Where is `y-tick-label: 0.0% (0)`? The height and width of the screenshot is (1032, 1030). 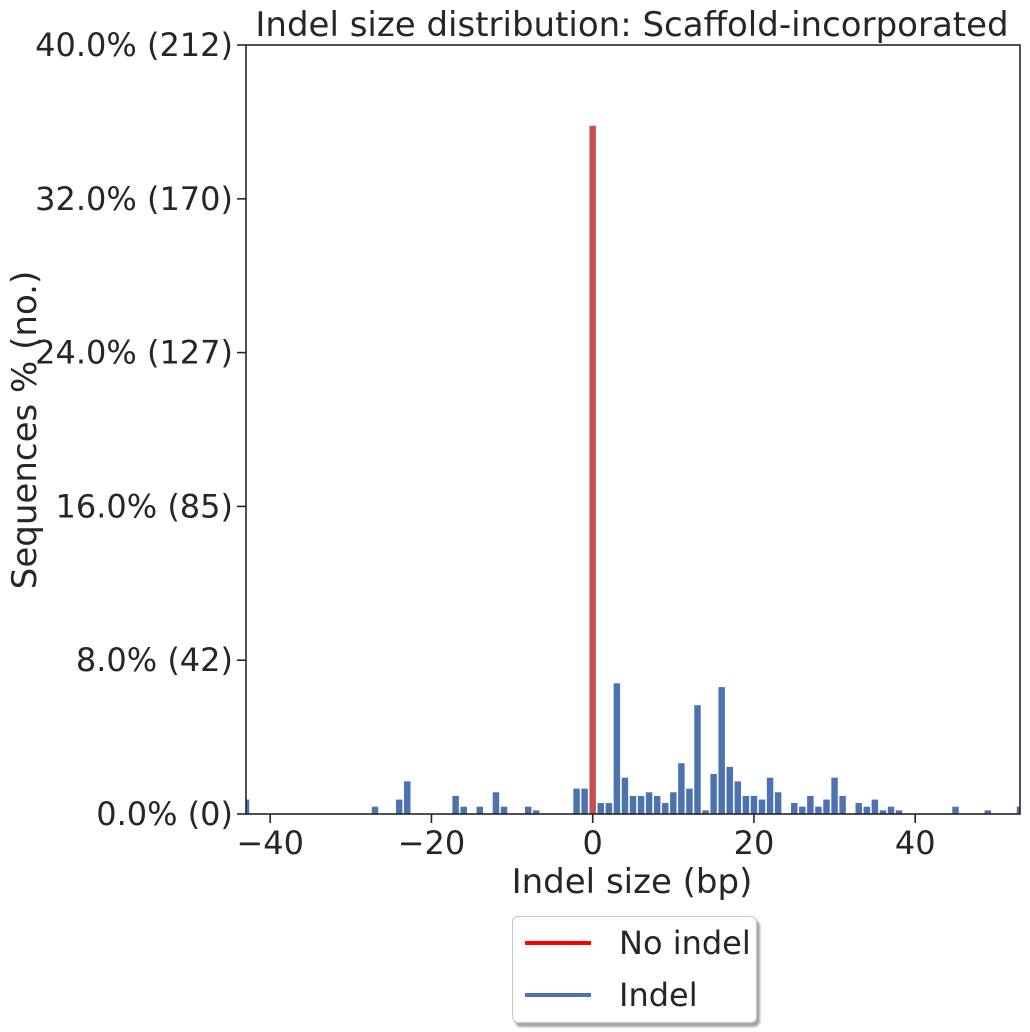 y-tick-label: 0.0% (0) is located at coordinates (164, 814).